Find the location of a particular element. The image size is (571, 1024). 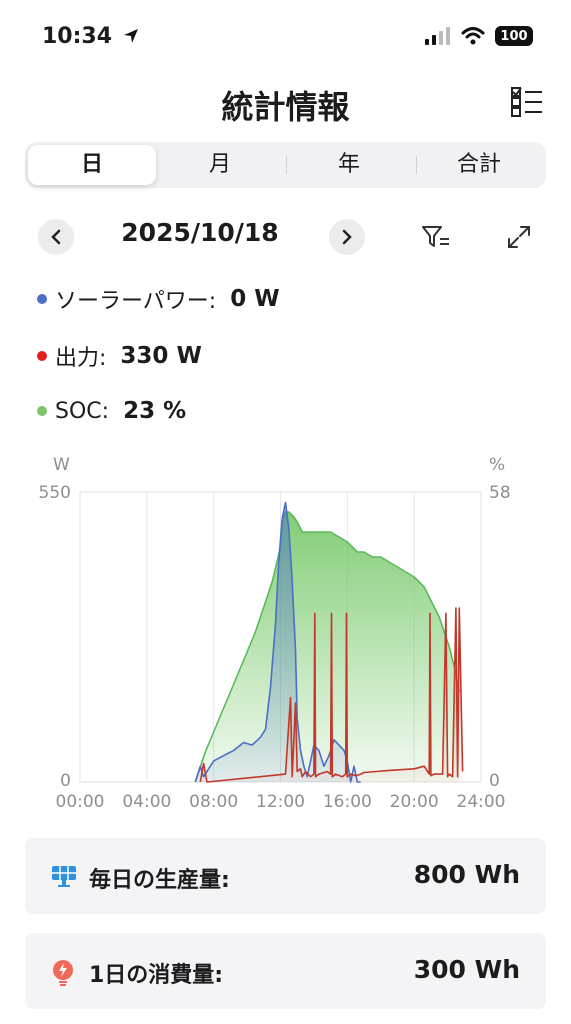

solar-power-series-area is located at coordinates (278, 642).